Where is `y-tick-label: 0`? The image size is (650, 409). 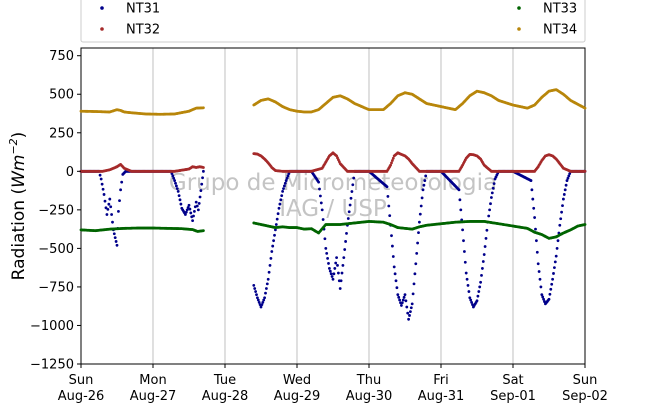 y-tick-label: 0 is located at coordinates (70, 172).